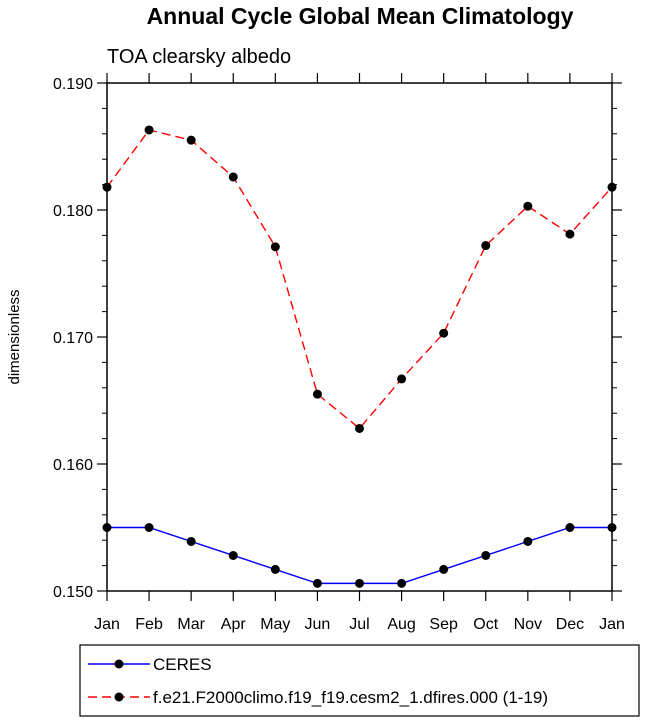 This screenshot has width=647, height=722. Describe the element at coordinates (73, 211) in the screenshot. I see `y-tick-label: 0.180` at that location.